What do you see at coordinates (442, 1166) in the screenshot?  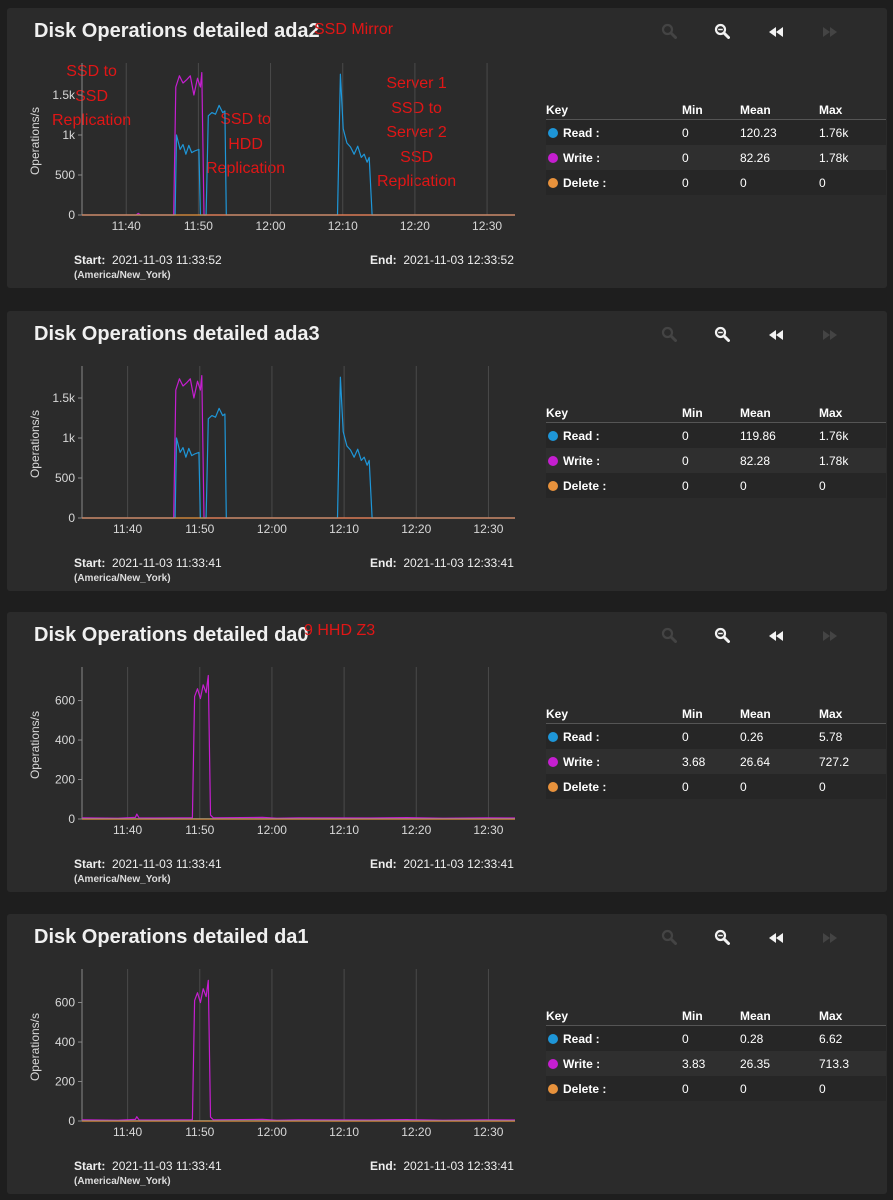 I see `end-time: End: 2021-11-03 12:33:41` at bounding box center [442, 1166].